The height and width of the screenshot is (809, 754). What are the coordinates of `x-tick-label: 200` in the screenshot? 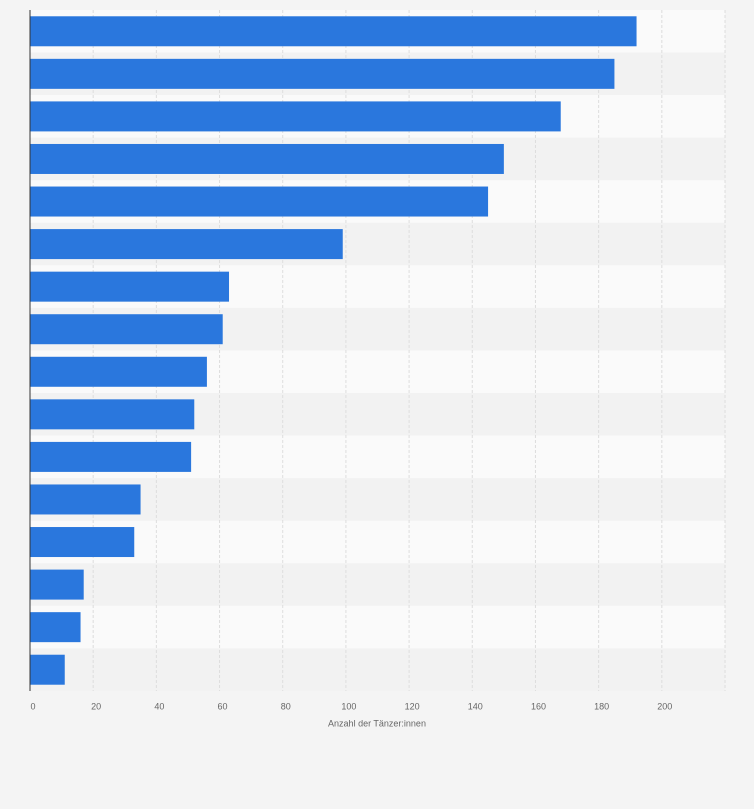 It's located at (664, 706).